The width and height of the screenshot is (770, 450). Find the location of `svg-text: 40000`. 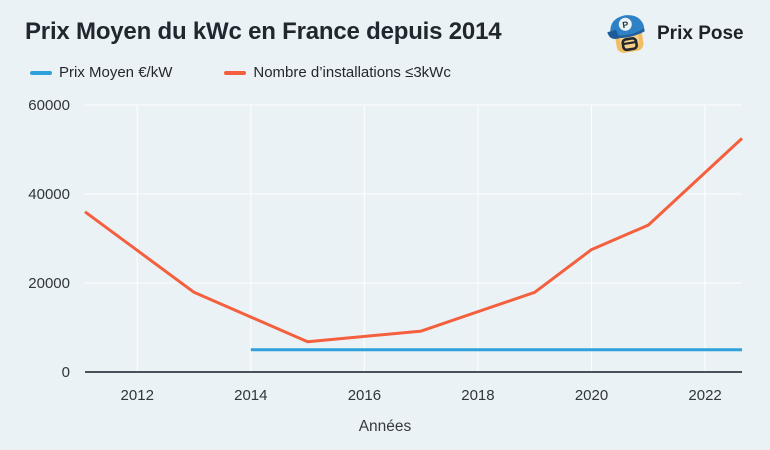

svg-text: 40000 is located at coordinates (49, 194).